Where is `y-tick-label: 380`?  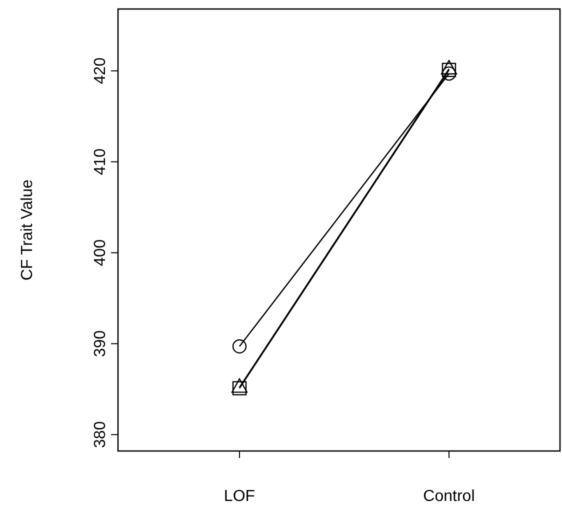
y-tick-label: 380 is located at coordinates (100, 434).